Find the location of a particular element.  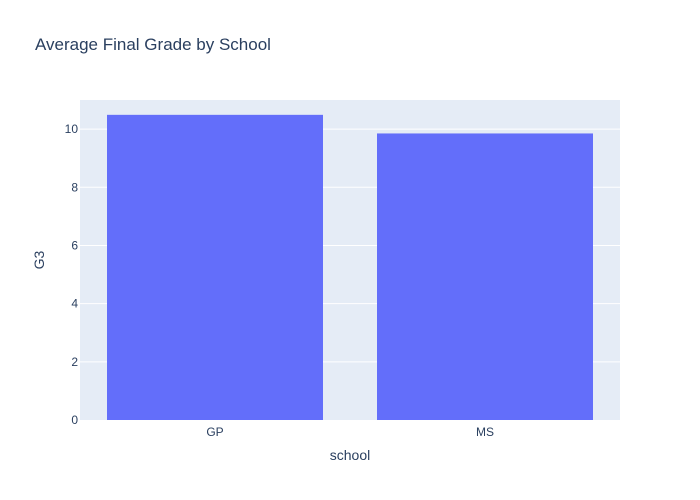

y-tick-label: 8 is located at coordinates (74, 187).